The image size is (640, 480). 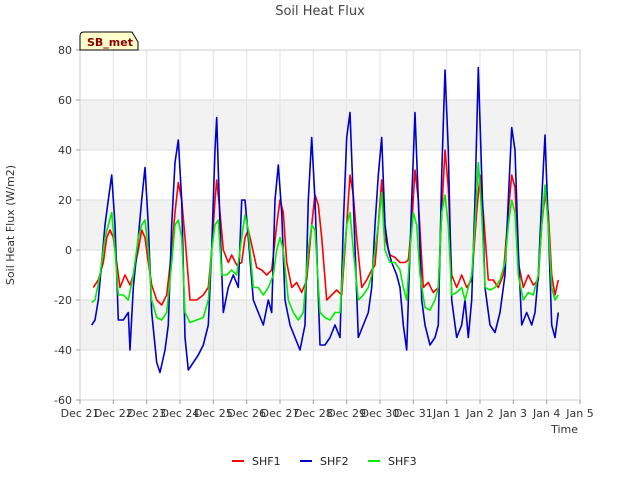 I want to click on x-tick-label: Dec 31, so click(x=413, y=413).